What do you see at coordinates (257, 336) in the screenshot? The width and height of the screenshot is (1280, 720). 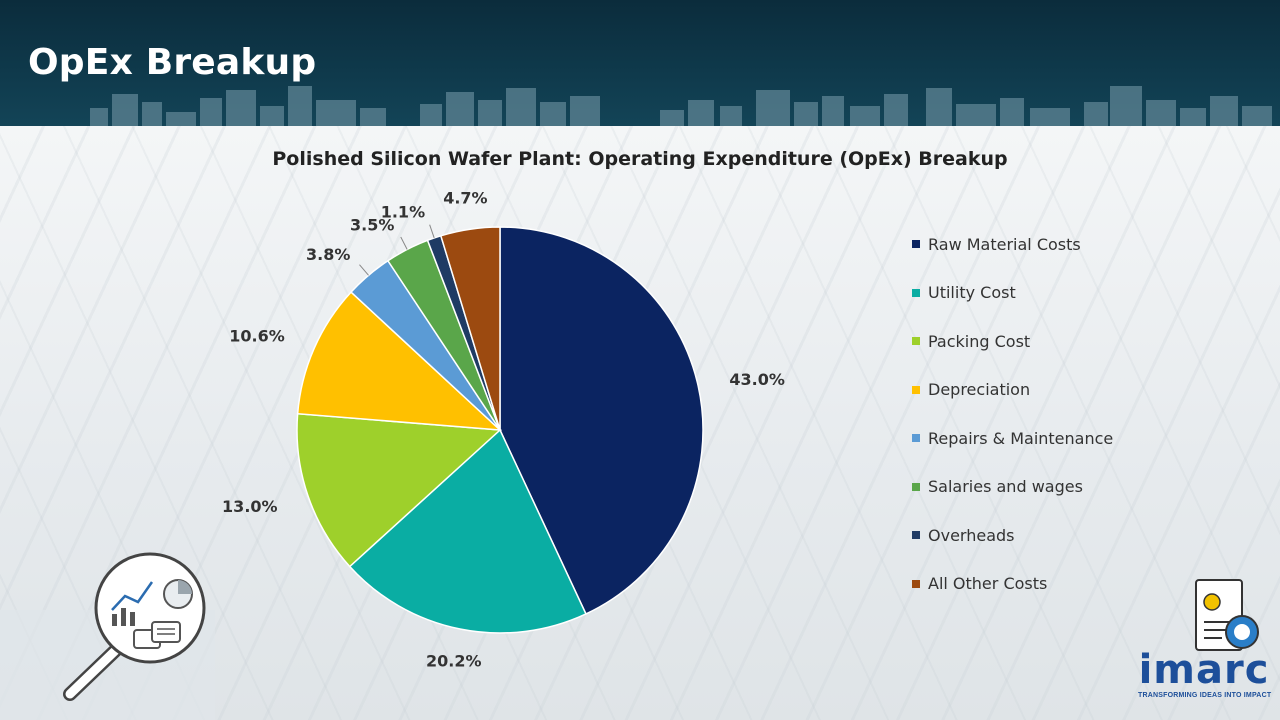 I see `pie-data-label: 10.6%` at bounding box center [257, 336].